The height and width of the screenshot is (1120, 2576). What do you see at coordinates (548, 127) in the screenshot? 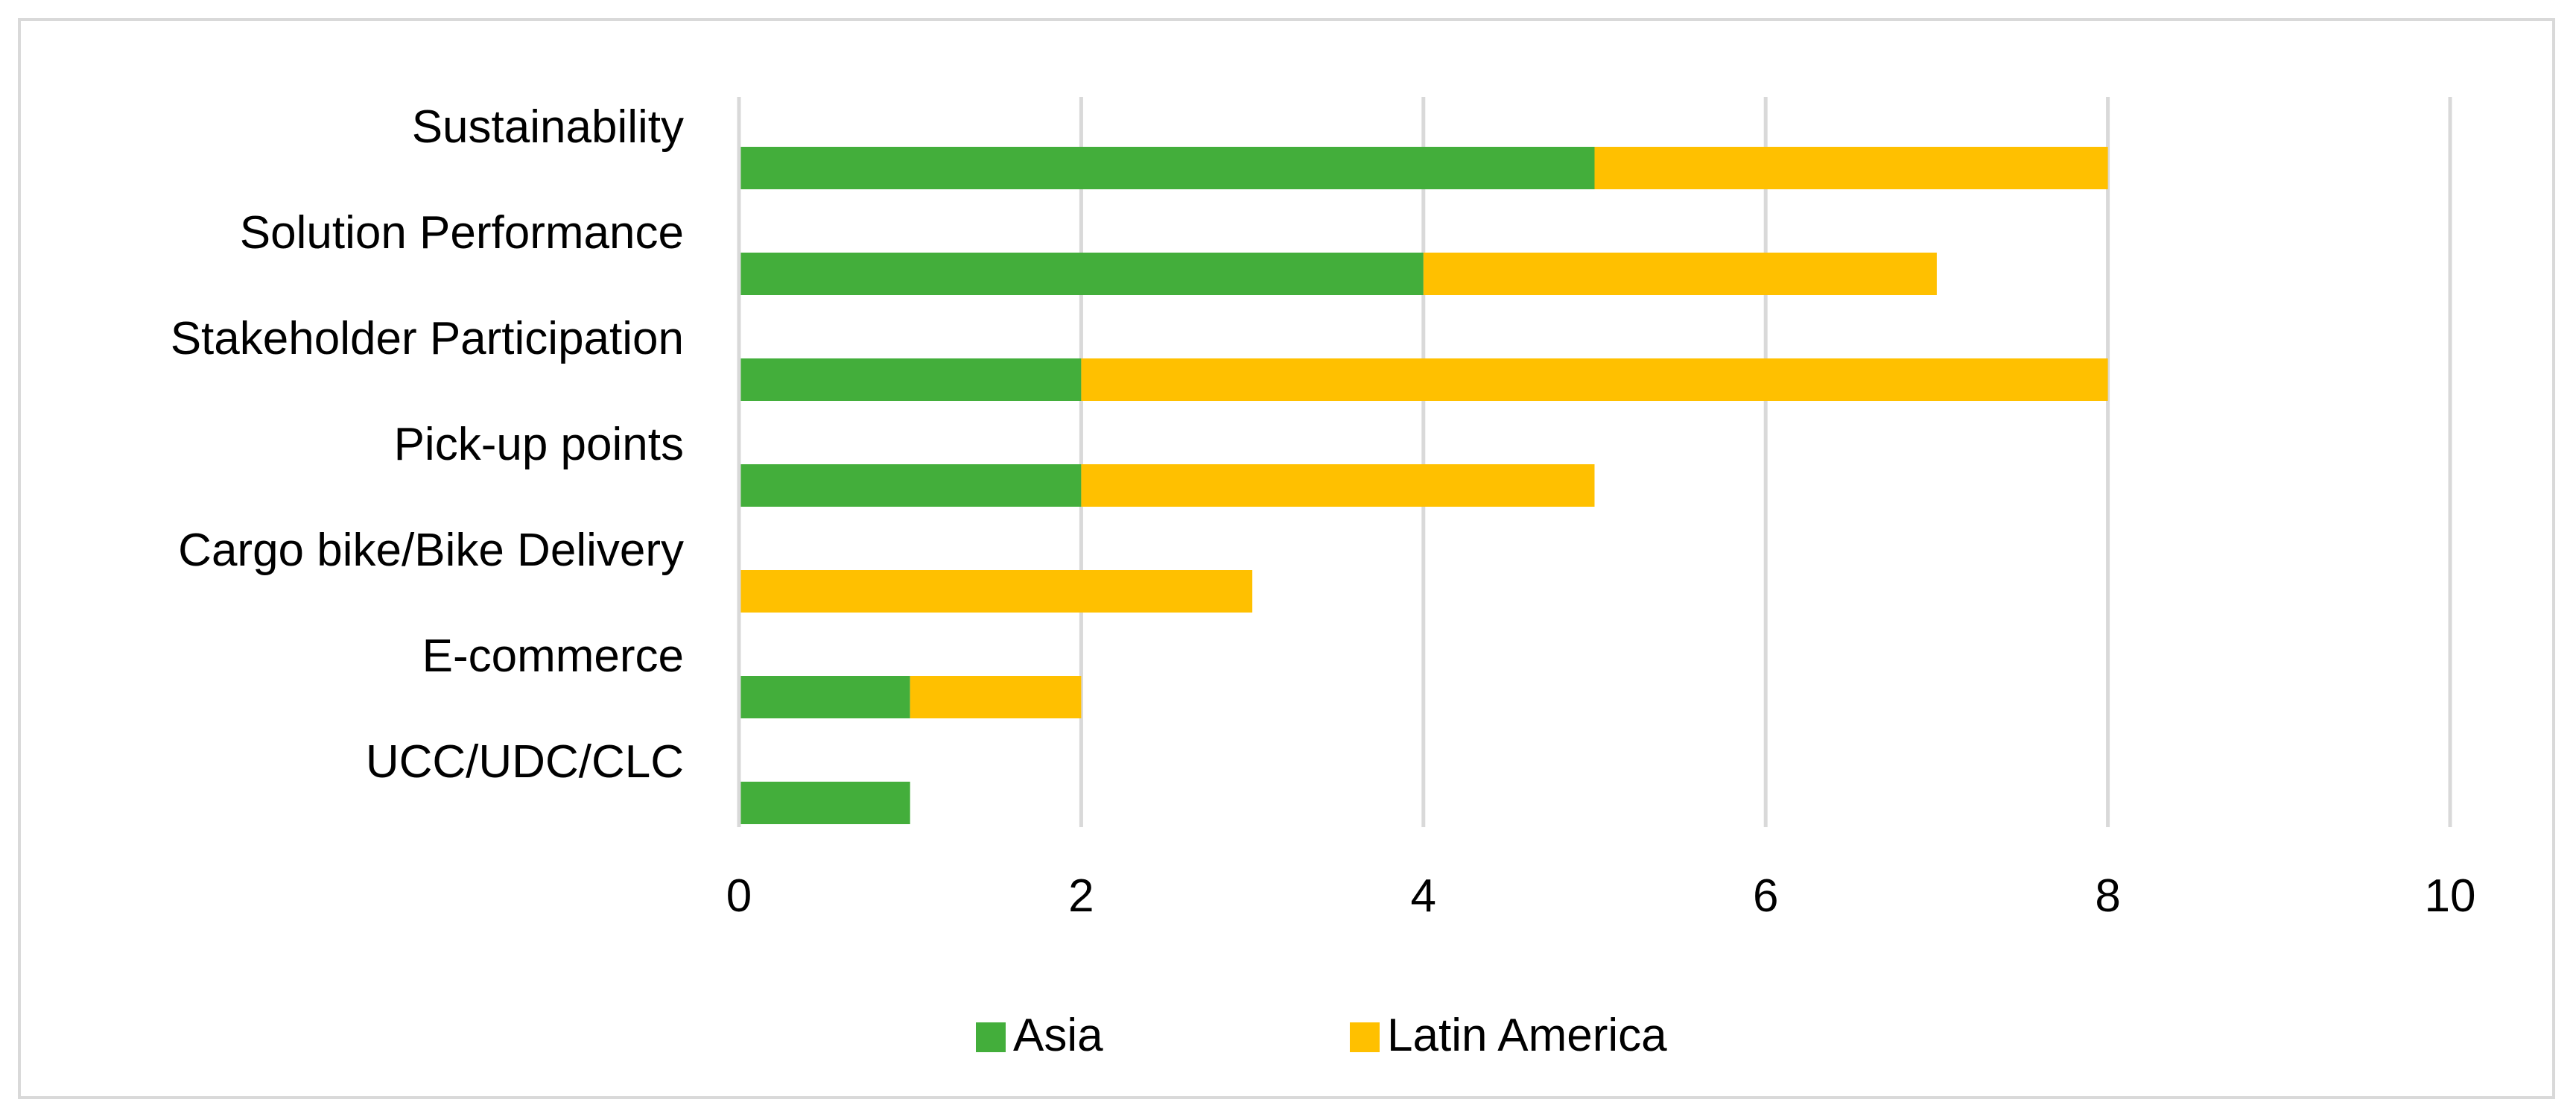
I see `category-label: Sustainability` at bounding box center [548, 127].